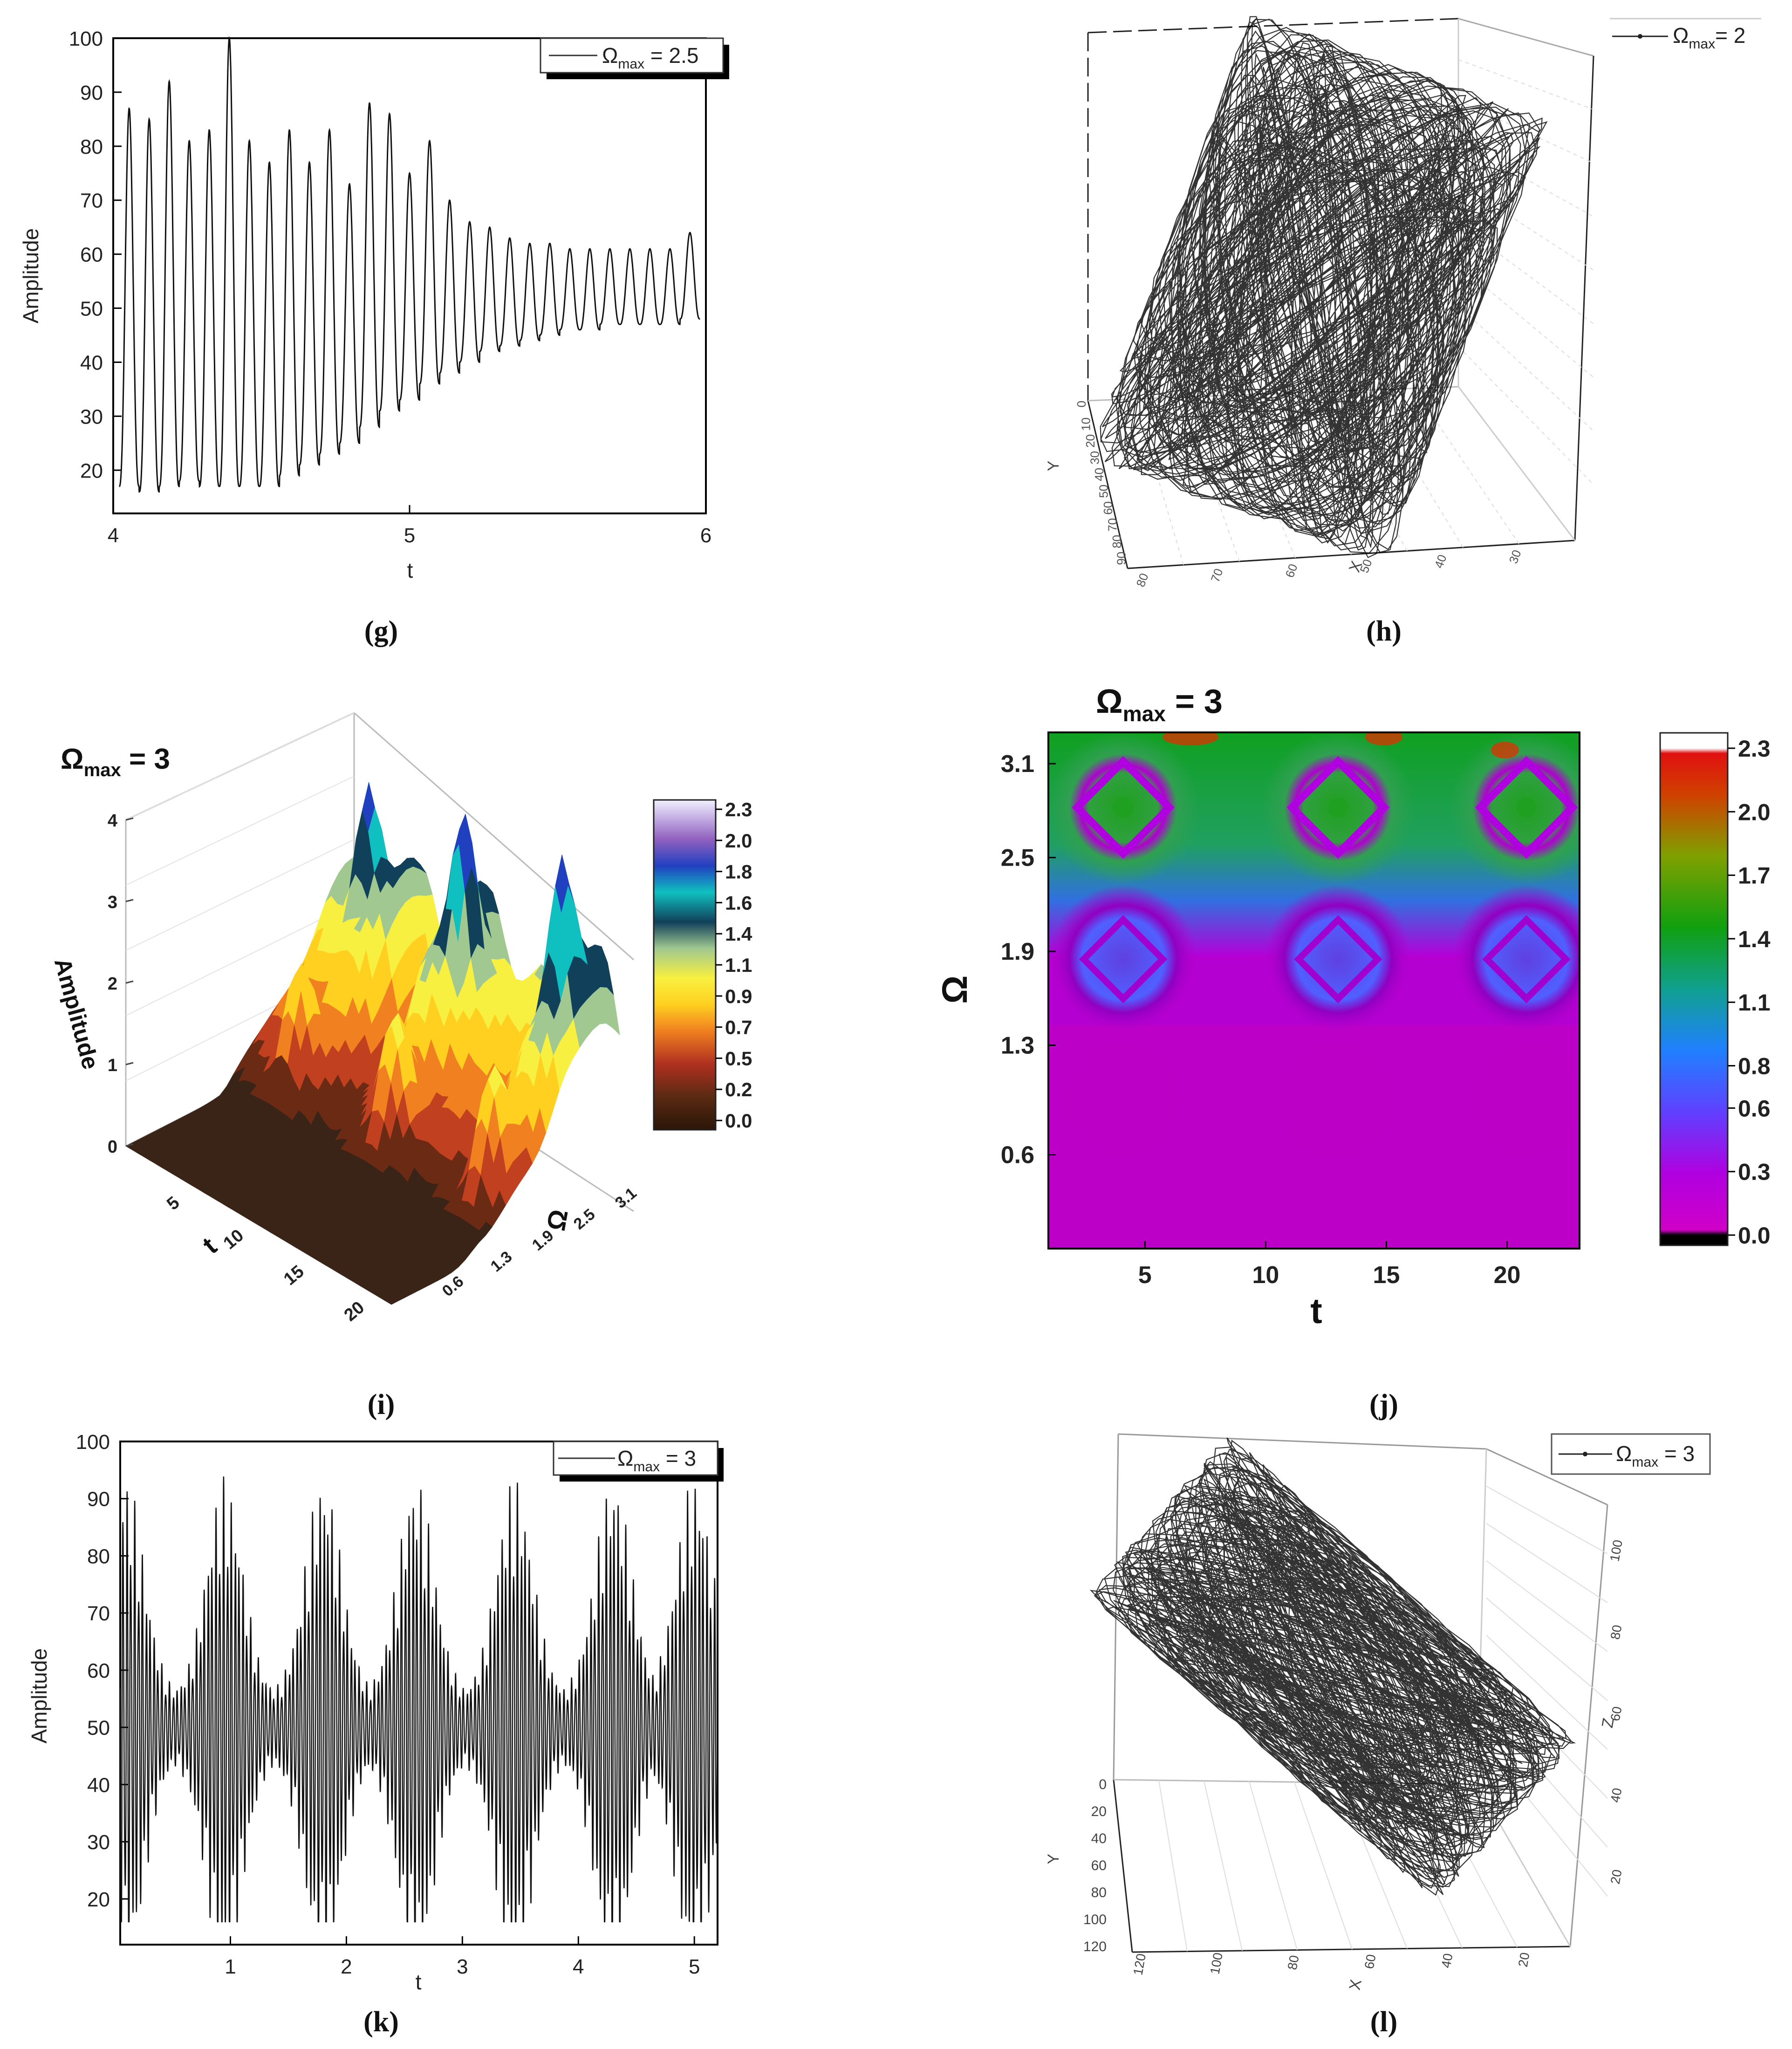 The width and height of the screenshot is (1792, 2049). I want to click on l-x-tick-label: 60, so click(1370, 1962).